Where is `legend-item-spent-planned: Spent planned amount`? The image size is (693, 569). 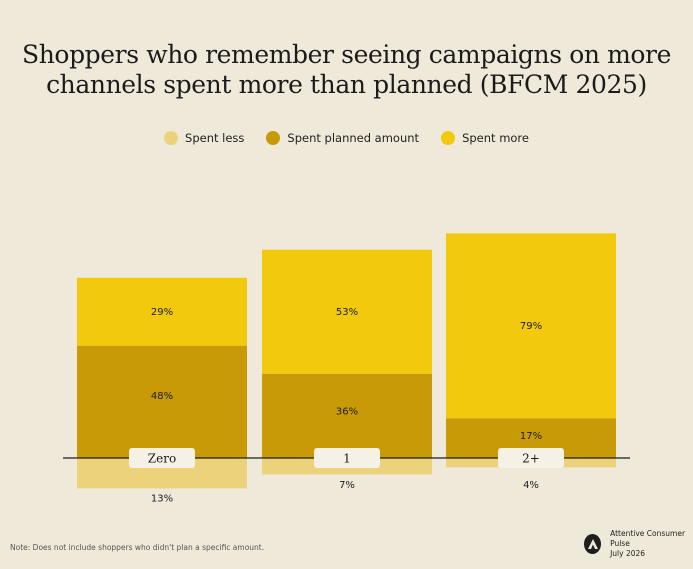 legend-item-spent-planned: Spent planned amount is located at coordinates (342, 138).